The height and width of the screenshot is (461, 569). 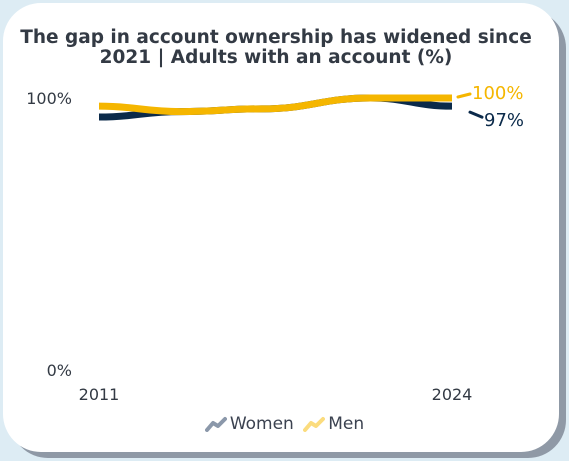 I want to click on end-label-women: 97%, so click(x=504, y=120).